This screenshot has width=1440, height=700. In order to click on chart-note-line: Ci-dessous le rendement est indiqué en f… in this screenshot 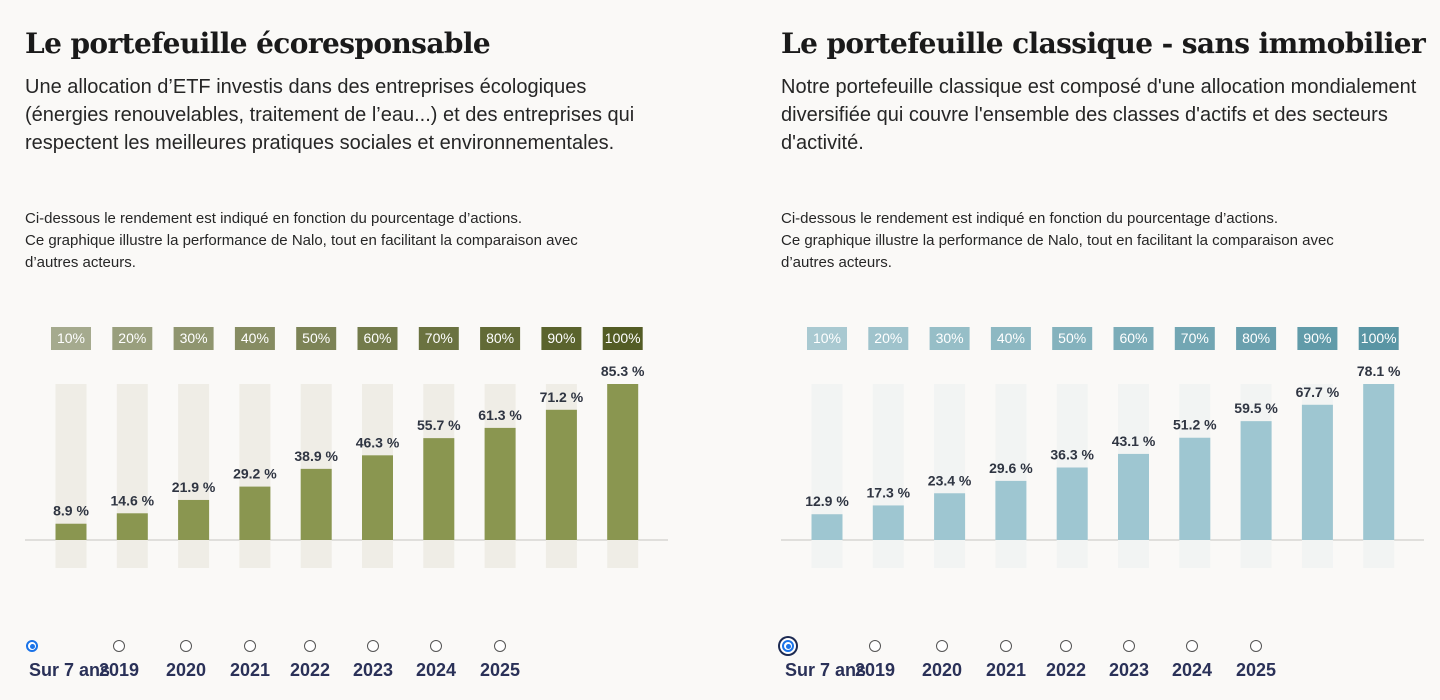, I will do `click(1029, 218)`.